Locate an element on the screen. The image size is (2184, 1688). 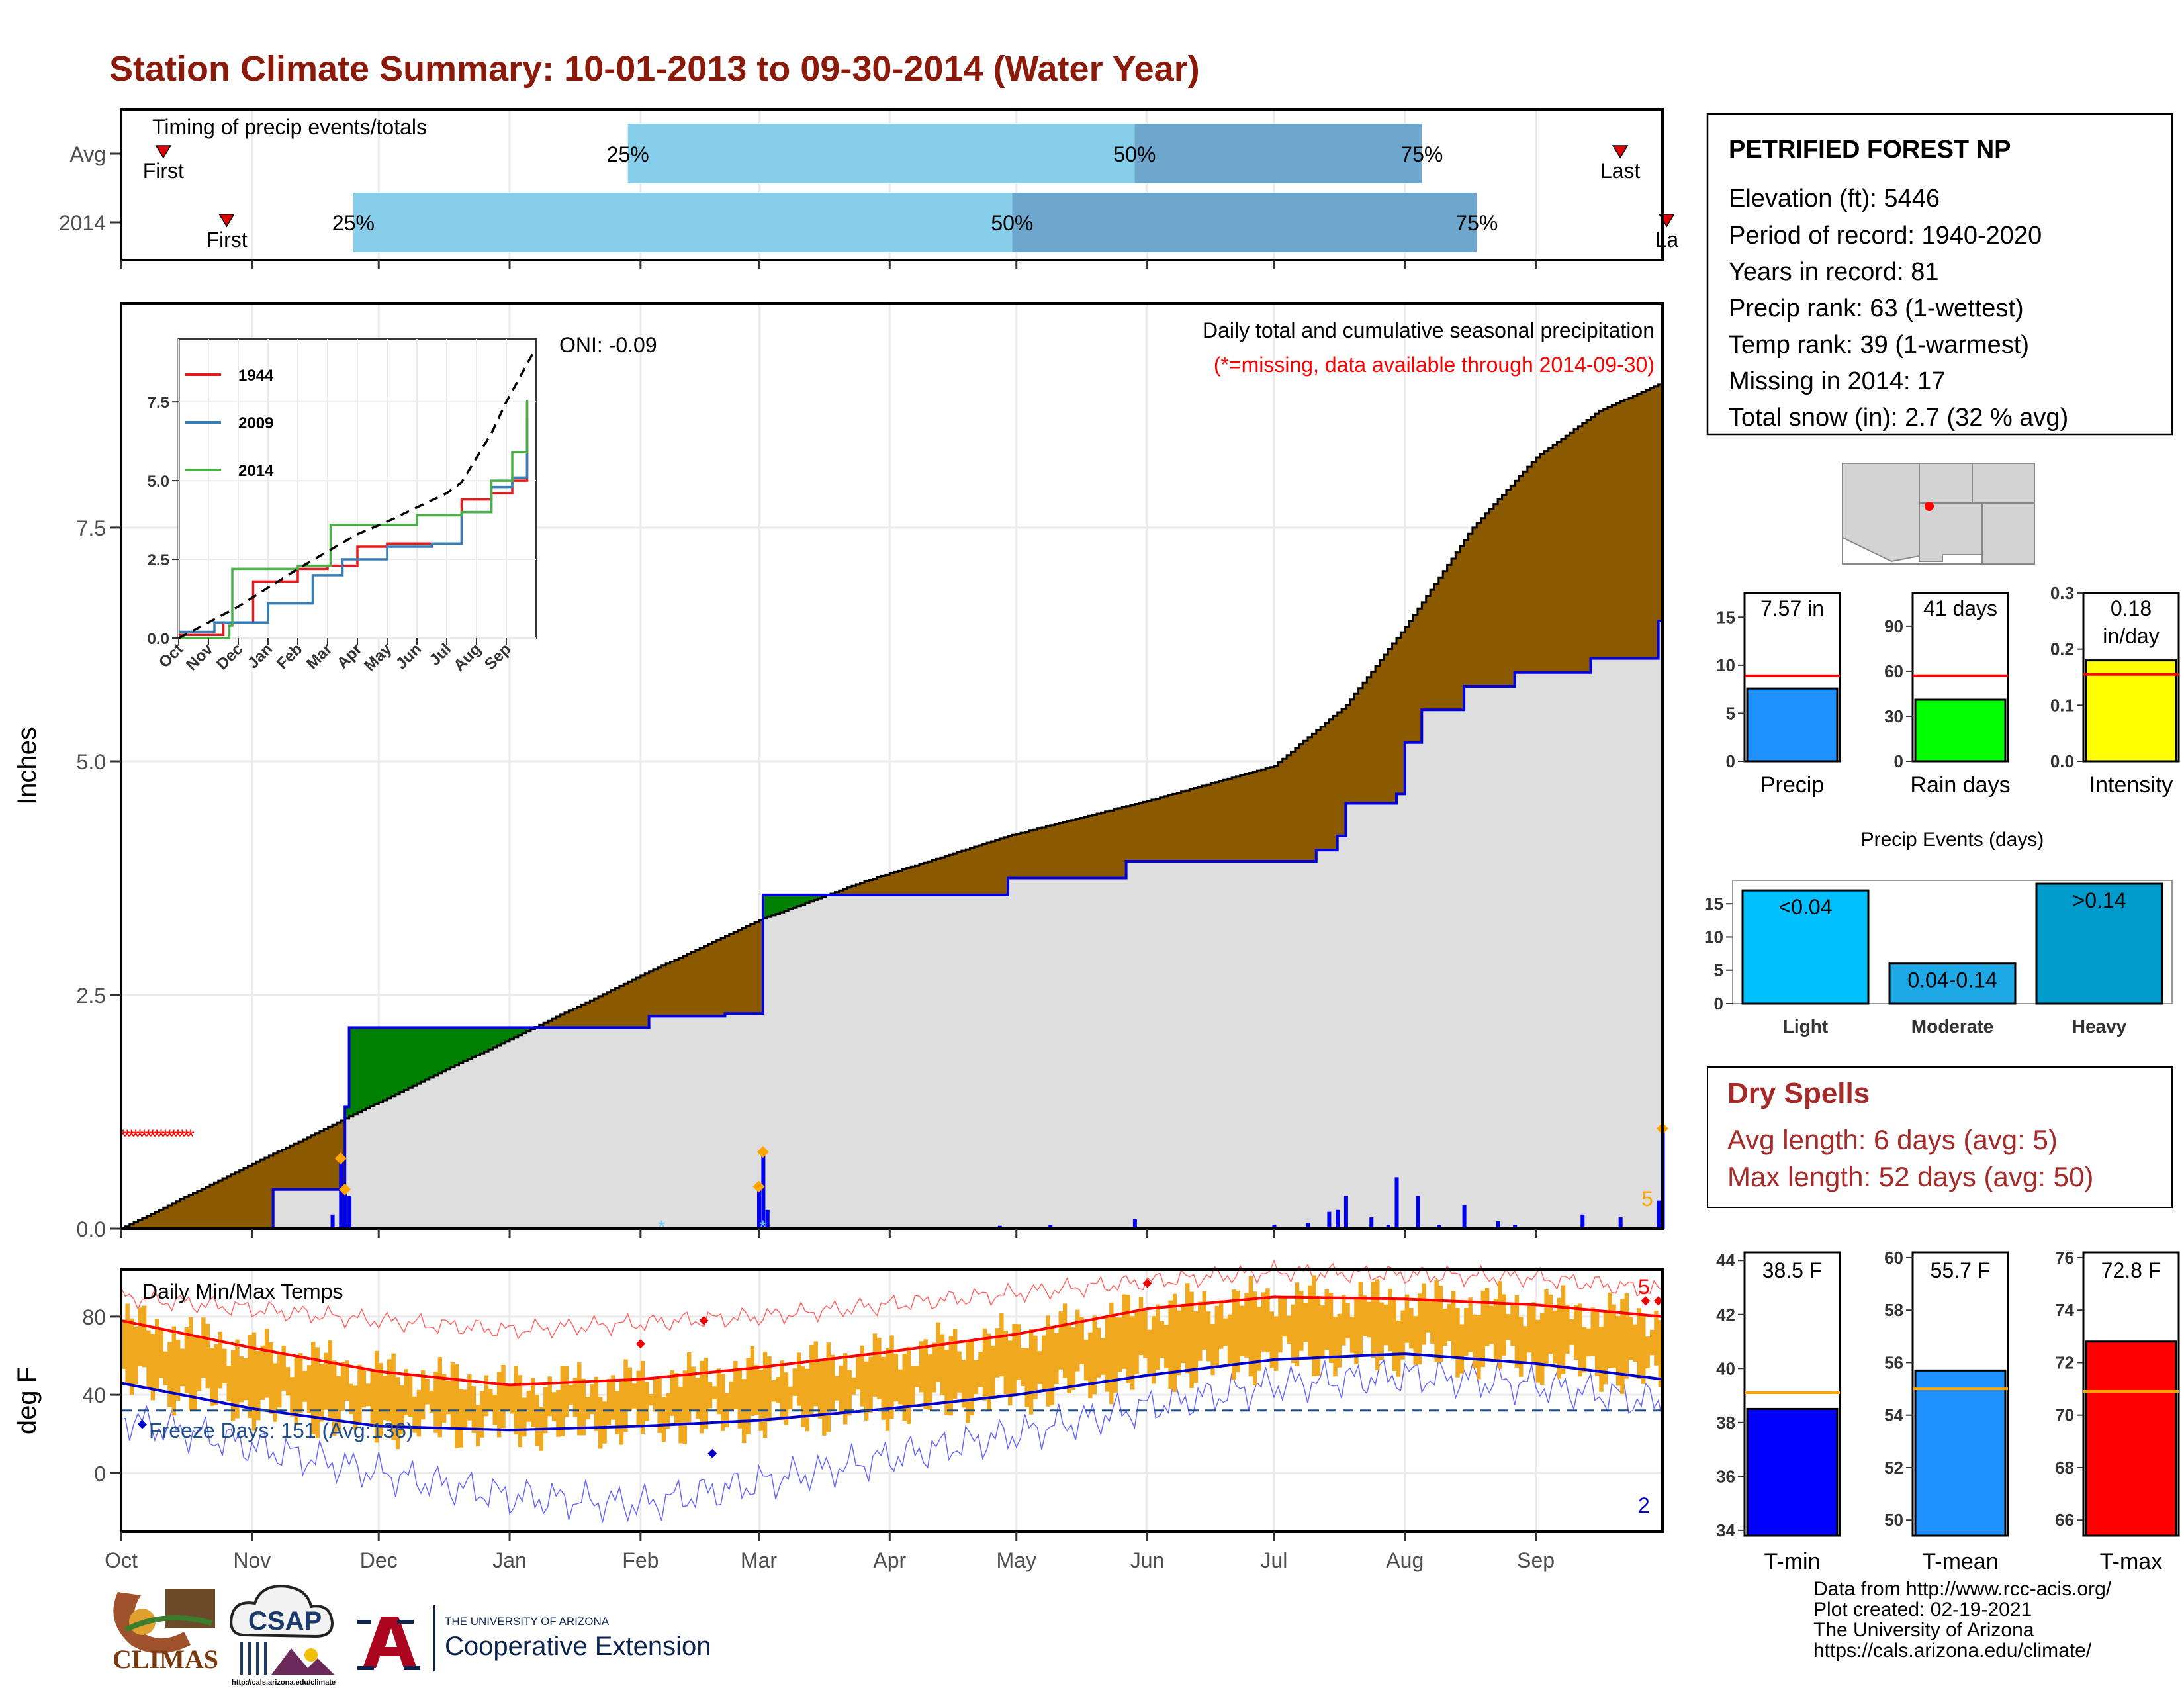
station-line: Elevation (ft): 5446 is located at coordinates (1834, 198).